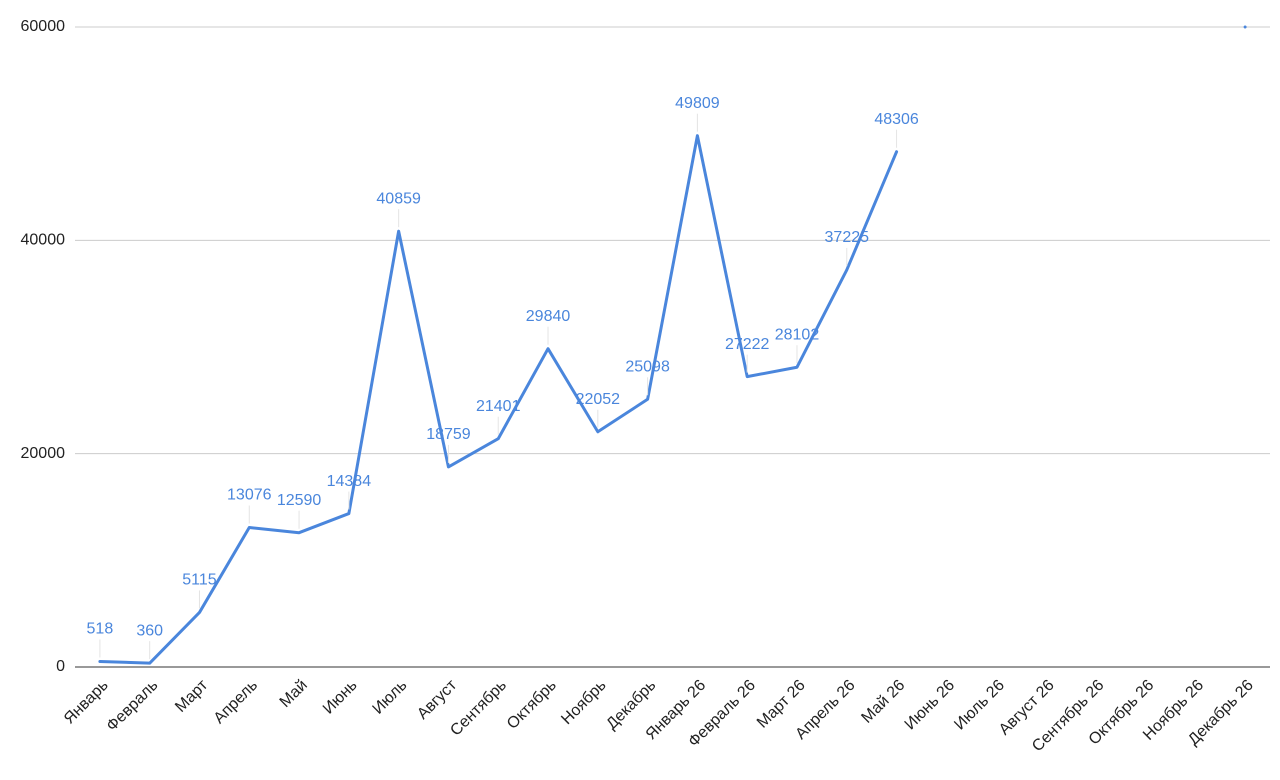  Describe the element at coordinates (797, 334) in the screenshot. I see `data-label: 28102` at that location.